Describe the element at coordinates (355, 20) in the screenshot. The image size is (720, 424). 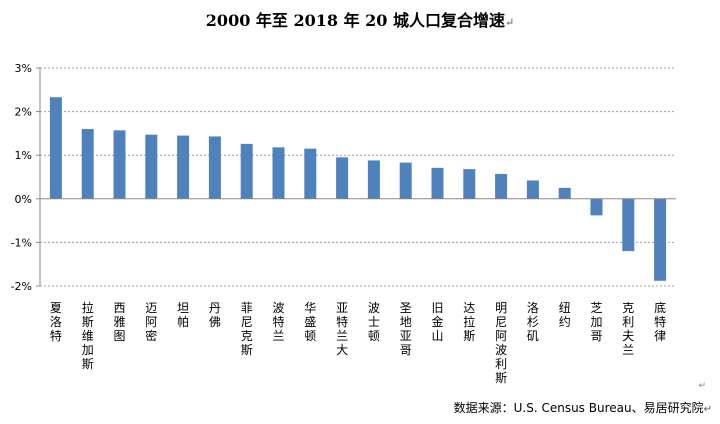
I see `chart-title-text: 2000 年至 2018 年 20 城人口复合增速` at that location.